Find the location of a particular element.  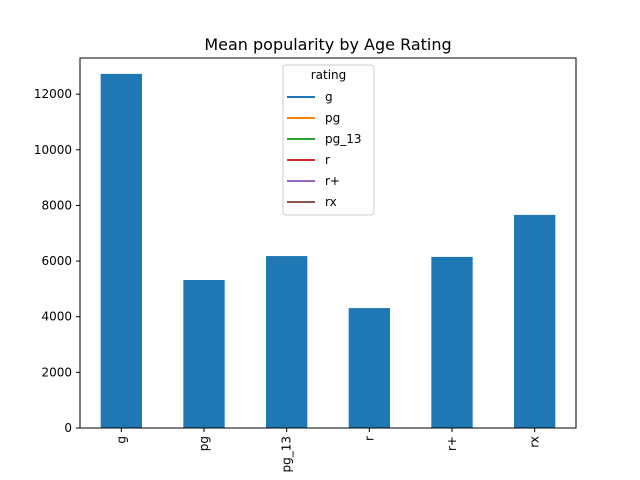

legend-box is located at coordinates (328, 140).